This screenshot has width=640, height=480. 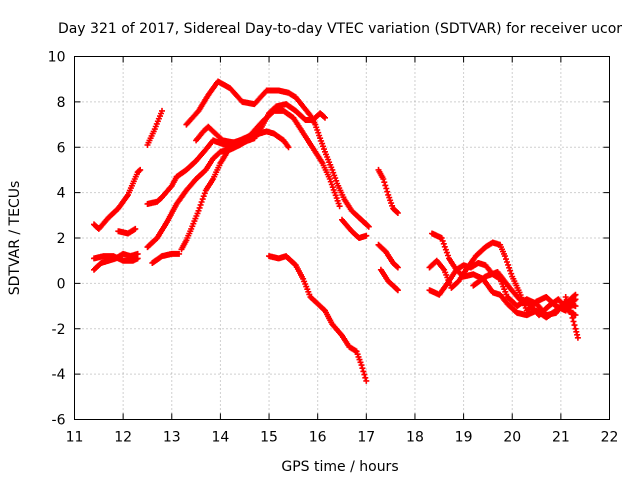 I want to click on x-tick-label: 19, so click(x=464, y=438).